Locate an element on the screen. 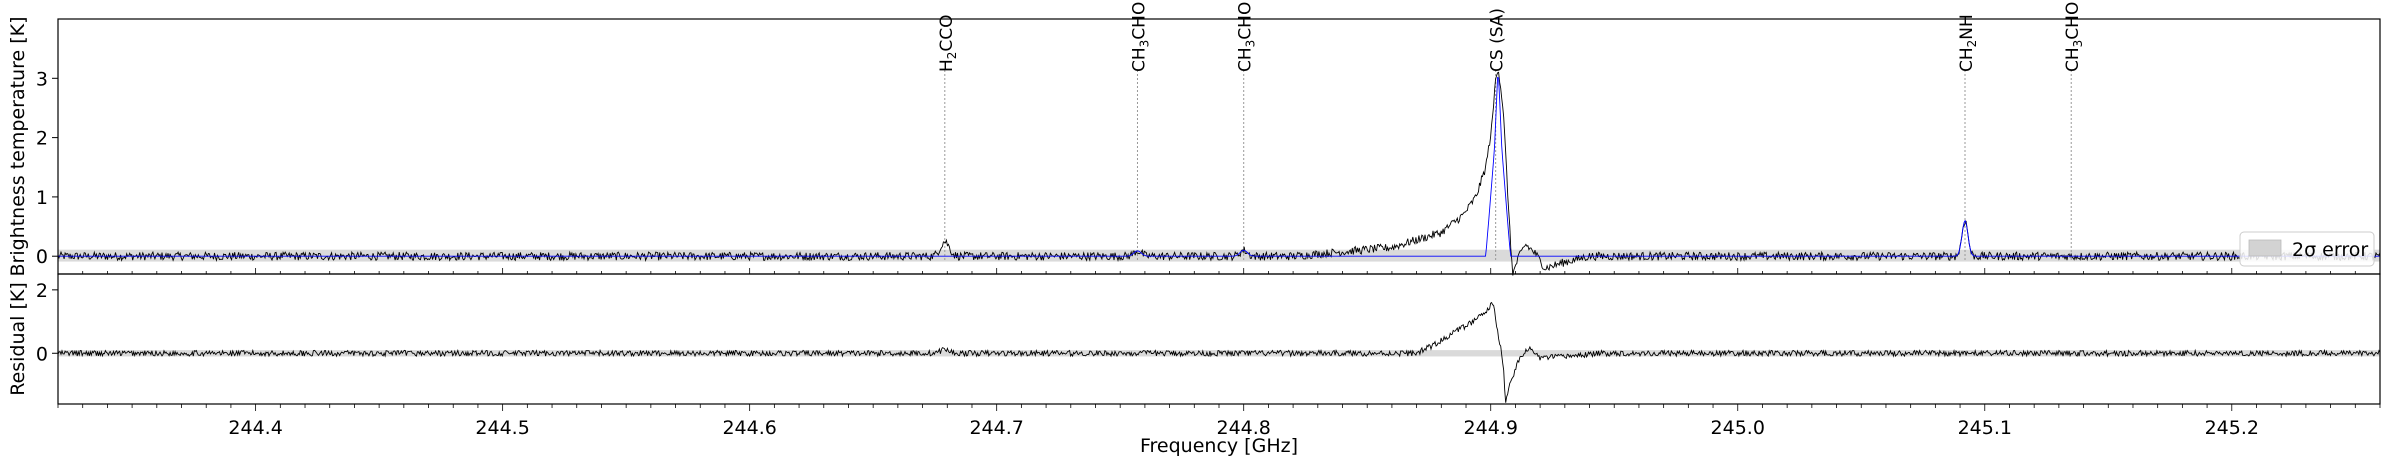 The image size is (2389, 465). legend: 2σ error is located at coordinates (2307, 249).